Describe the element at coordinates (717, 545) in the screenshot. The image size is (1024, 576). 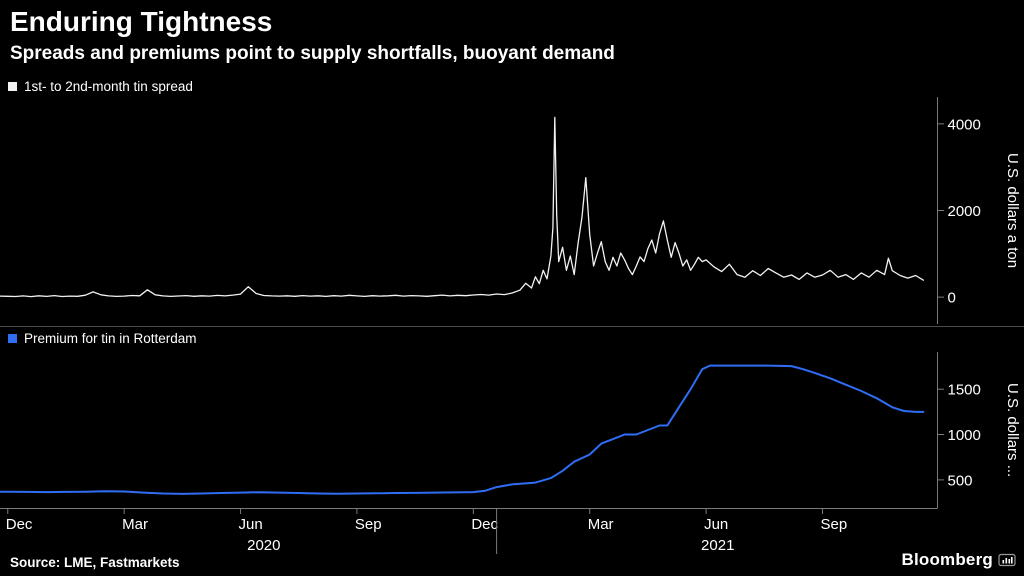
I see `svg-text: 2021` at that location.